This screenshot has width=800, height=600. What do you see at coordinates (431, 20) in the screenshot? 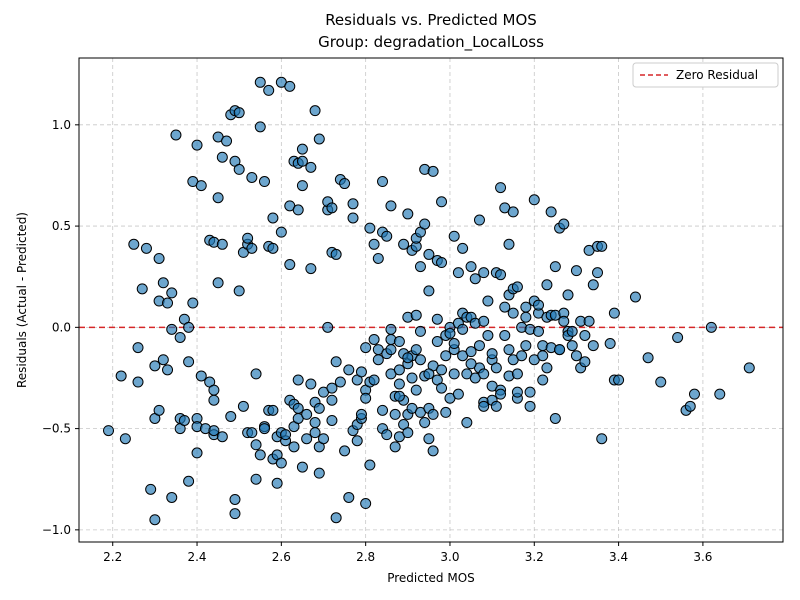
I see `chart-title: Residuals vs. Predicted MOS` at bounding box center [431, 20].